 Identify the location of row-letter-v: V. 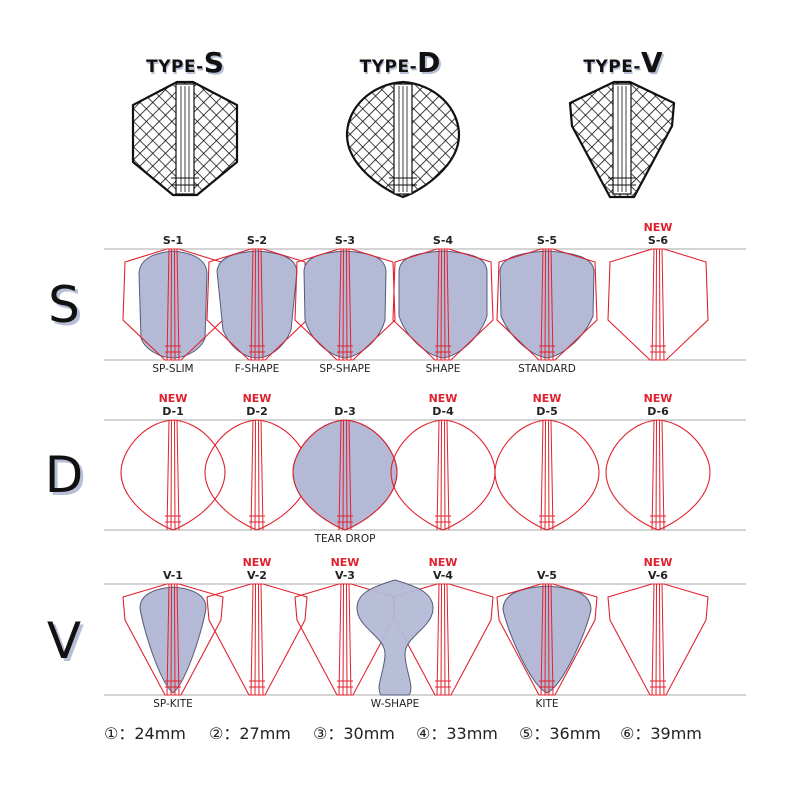
(64, 641).